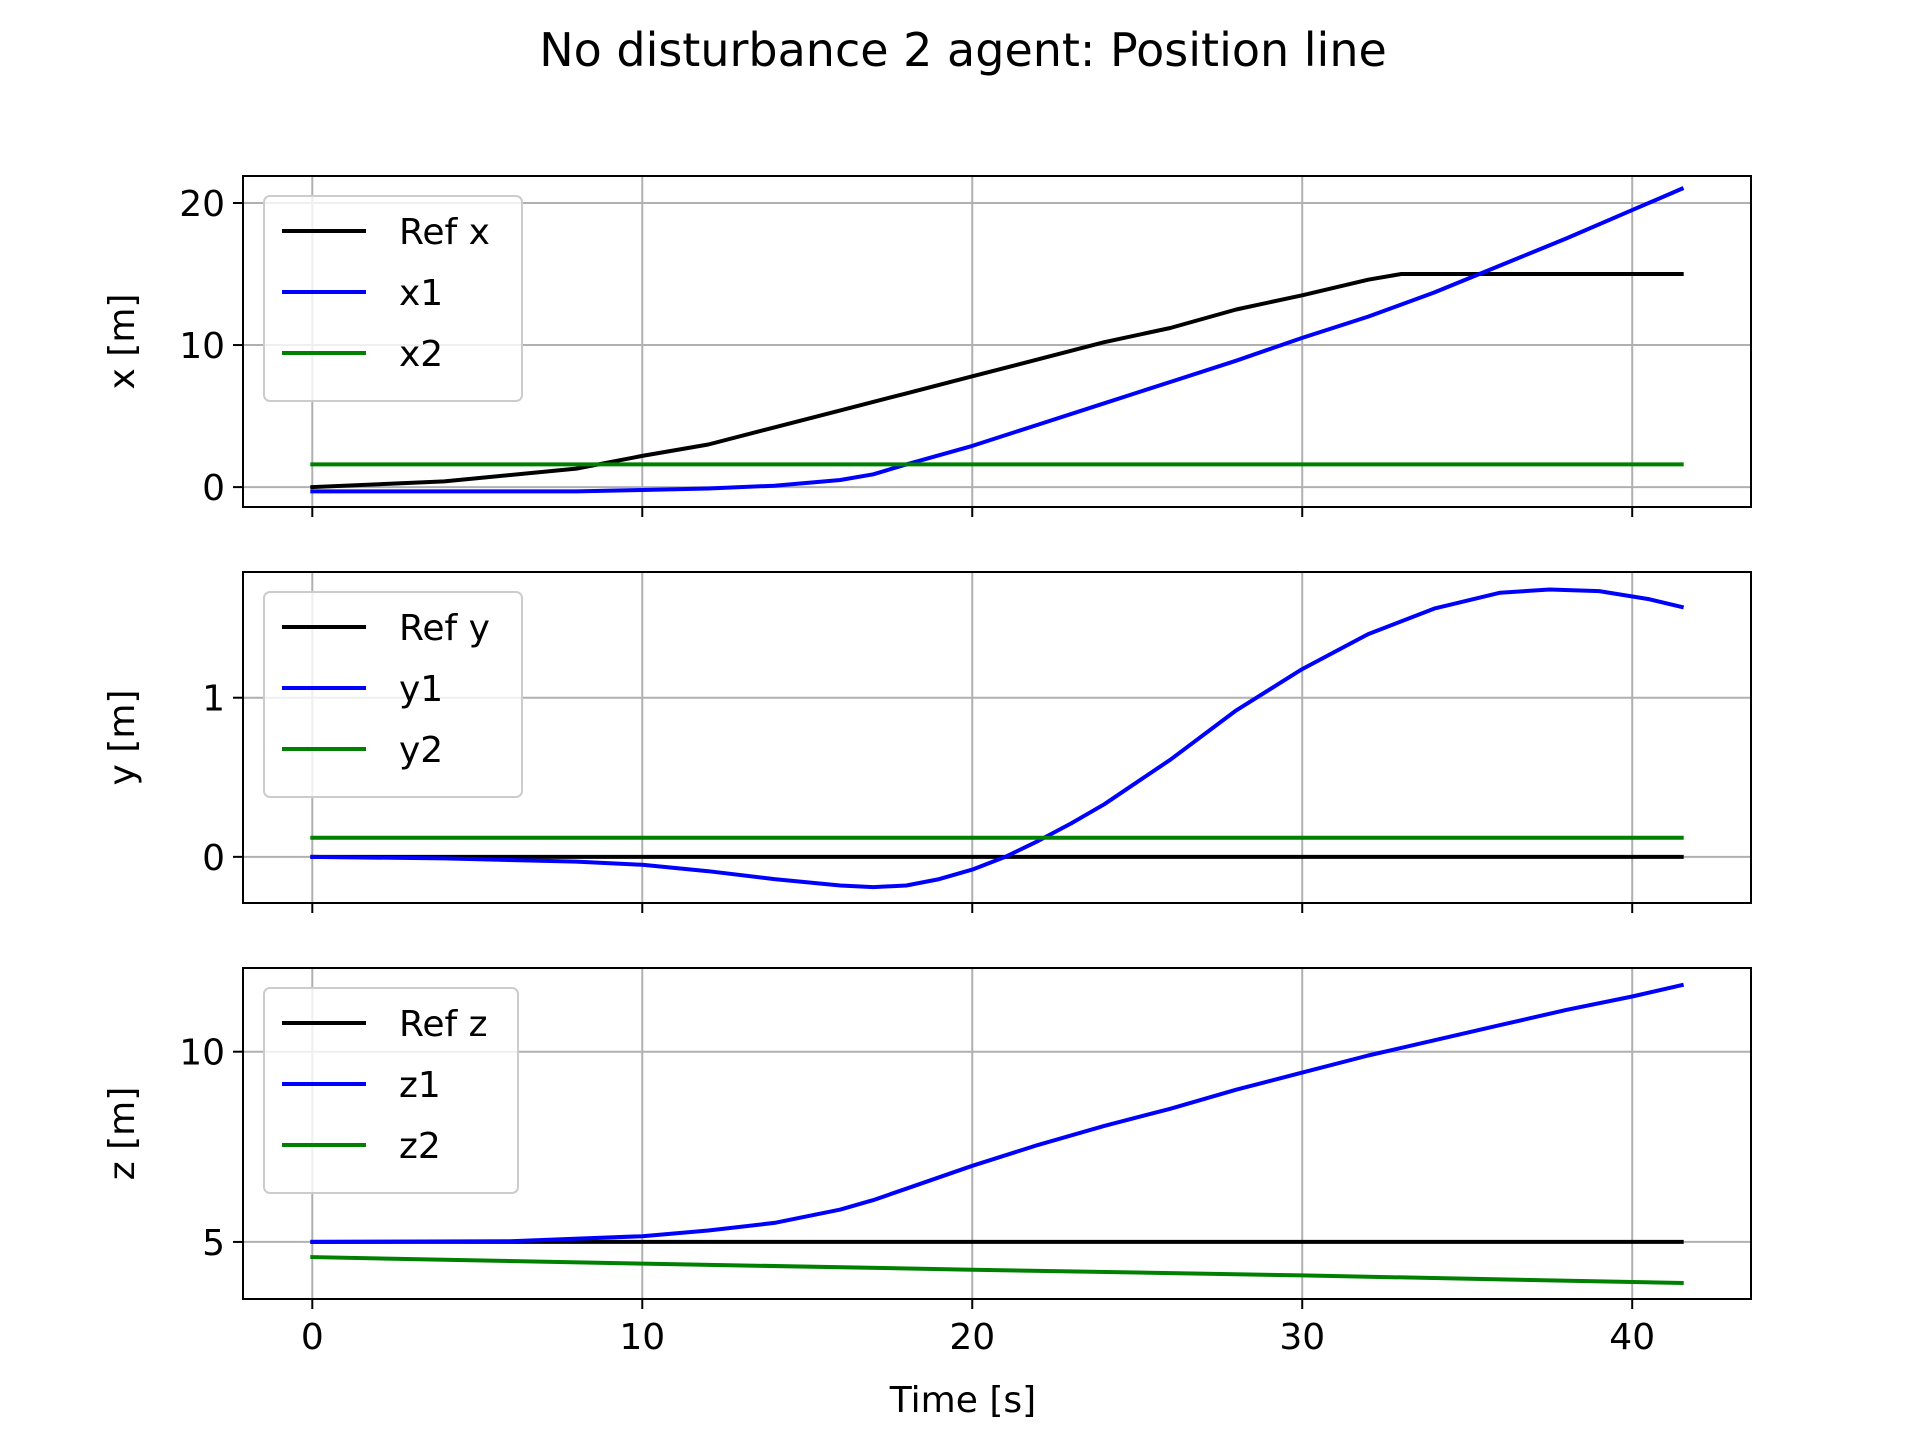  Describe the element at coordinates (642, 1337) in the screenshot. I see `x-tick-label-1: 10` at that location.